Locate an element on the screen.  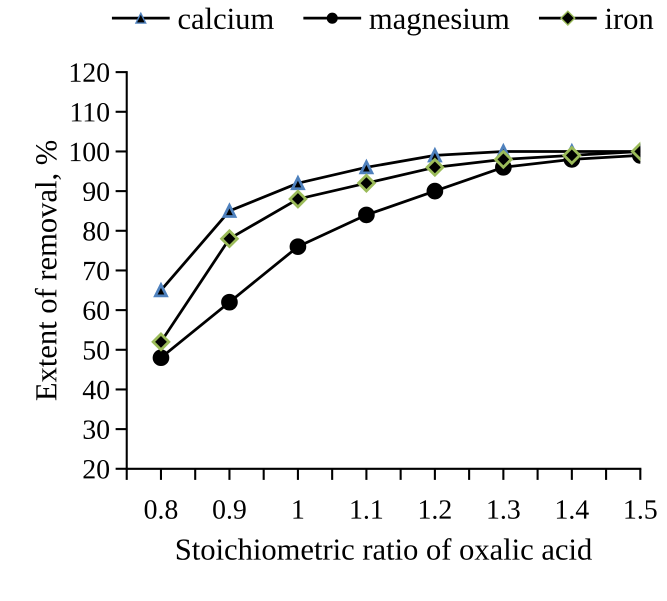
x-tick-label: 0.8 is located at coordinates (161, 510).